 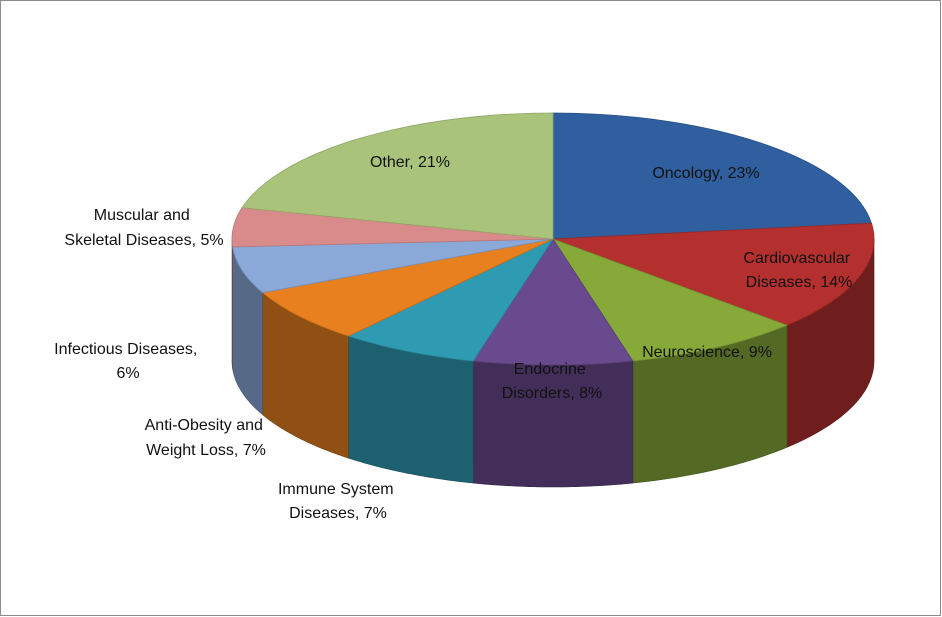 I want to click on slice-label-infectious: Infectious Diseases, 6%, so click(x=128, y=361).